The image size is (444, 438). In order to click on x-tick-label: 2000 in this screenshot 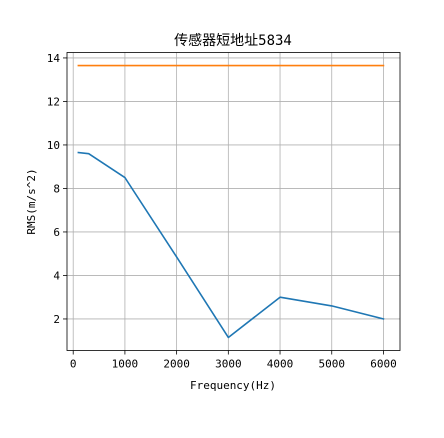, I will do `click(176, 364)`.